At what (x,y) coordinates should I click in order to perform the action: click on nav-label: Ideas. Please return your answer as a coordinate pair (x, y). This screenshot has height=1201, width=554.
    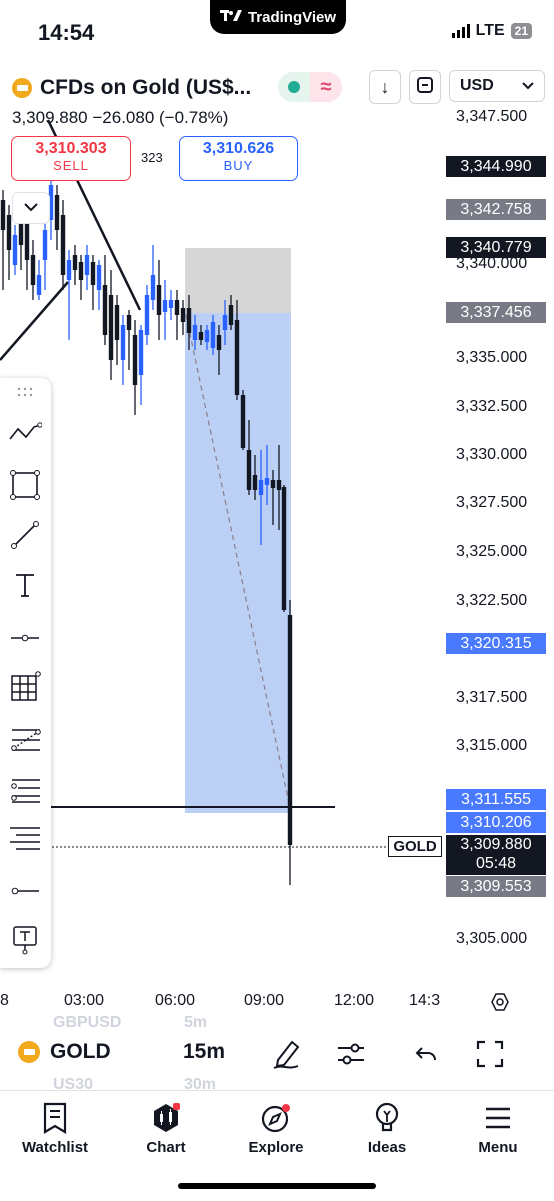
    Looking at the image, I should click on (387, 1147).